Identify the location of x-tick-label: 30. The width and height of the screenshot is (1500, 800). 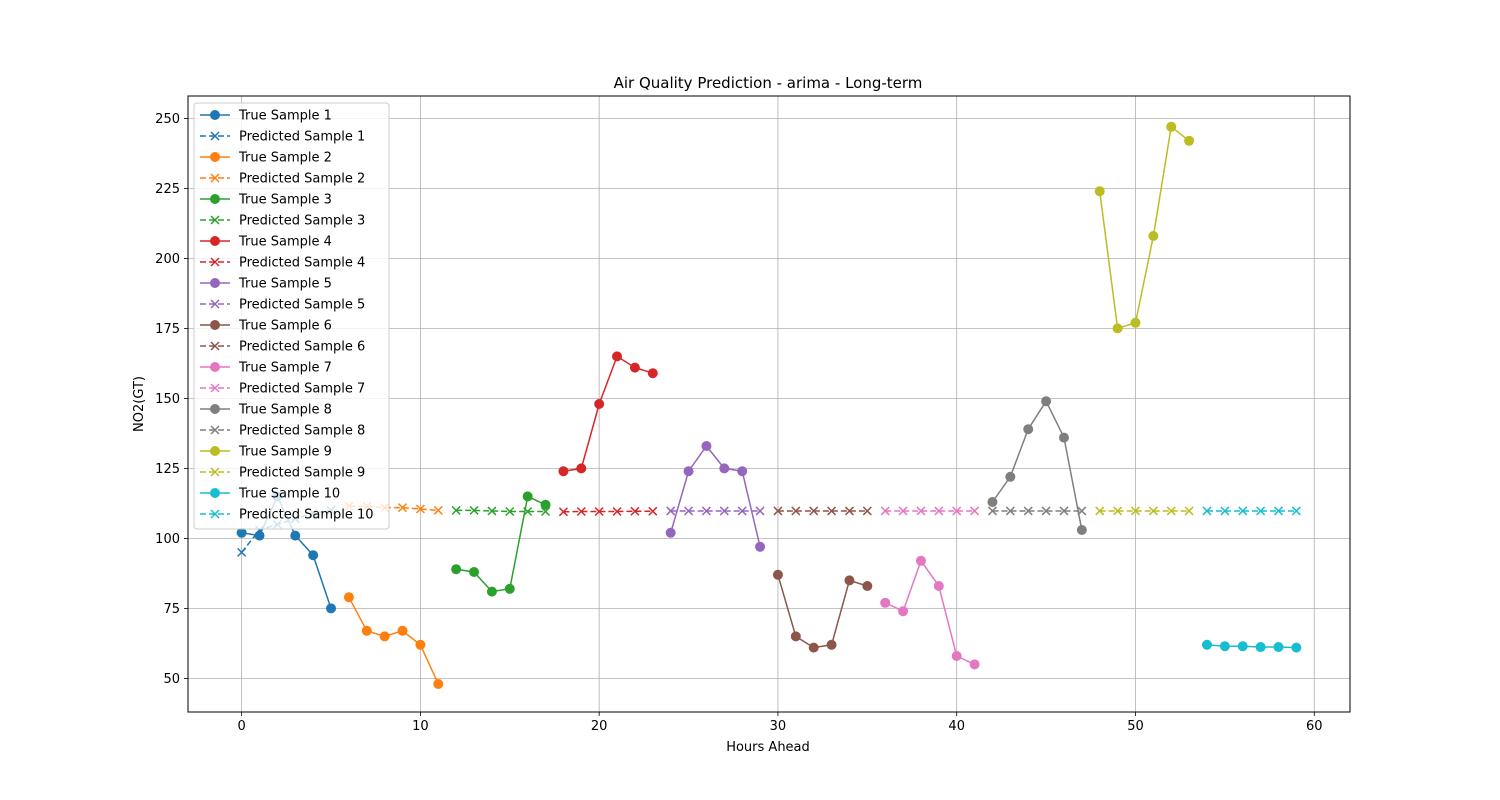
(778, 726).